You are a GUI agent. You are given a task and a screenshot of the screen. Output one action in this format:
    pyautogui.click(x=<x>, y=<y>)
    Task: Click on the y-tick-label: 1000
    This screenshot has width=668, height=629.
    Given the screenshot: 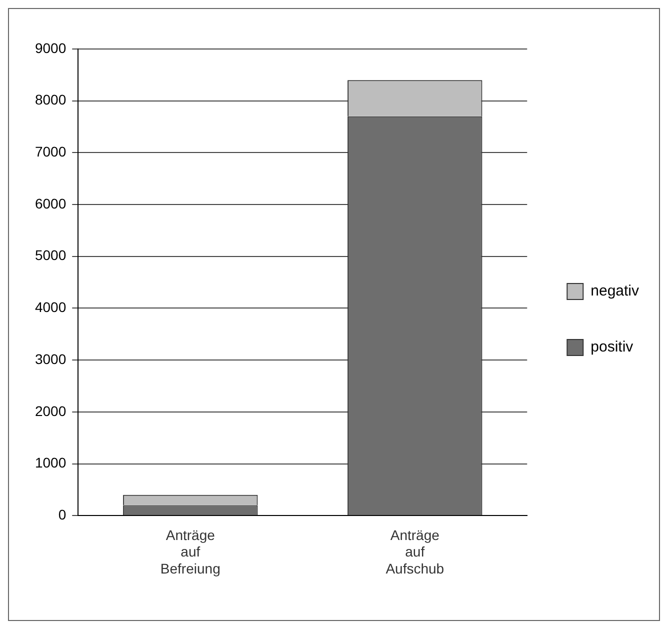 What is the action you would take?
    pyautogui.click(x=50, y=462)
    